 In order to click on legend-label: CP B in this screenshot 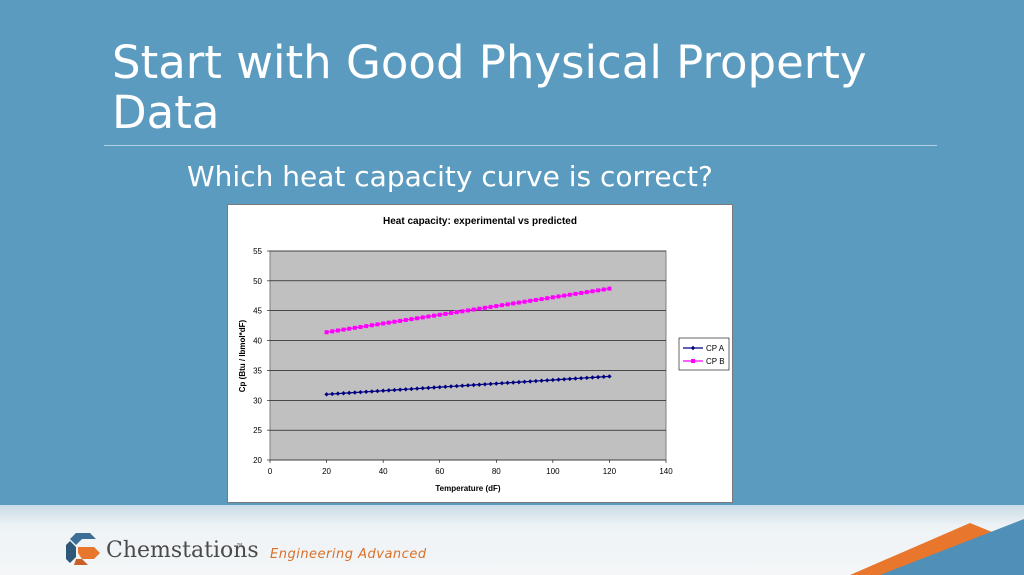, I will do `click(715, 361)`.